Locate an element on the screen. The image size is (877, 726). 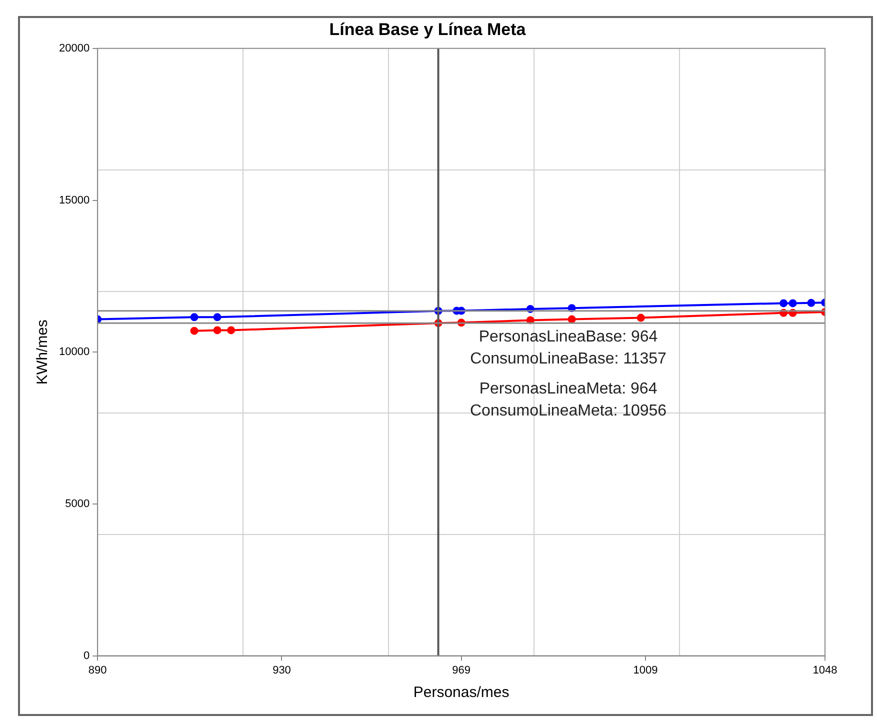
x-tick-label: 890 is located at coordinates (97, 670).